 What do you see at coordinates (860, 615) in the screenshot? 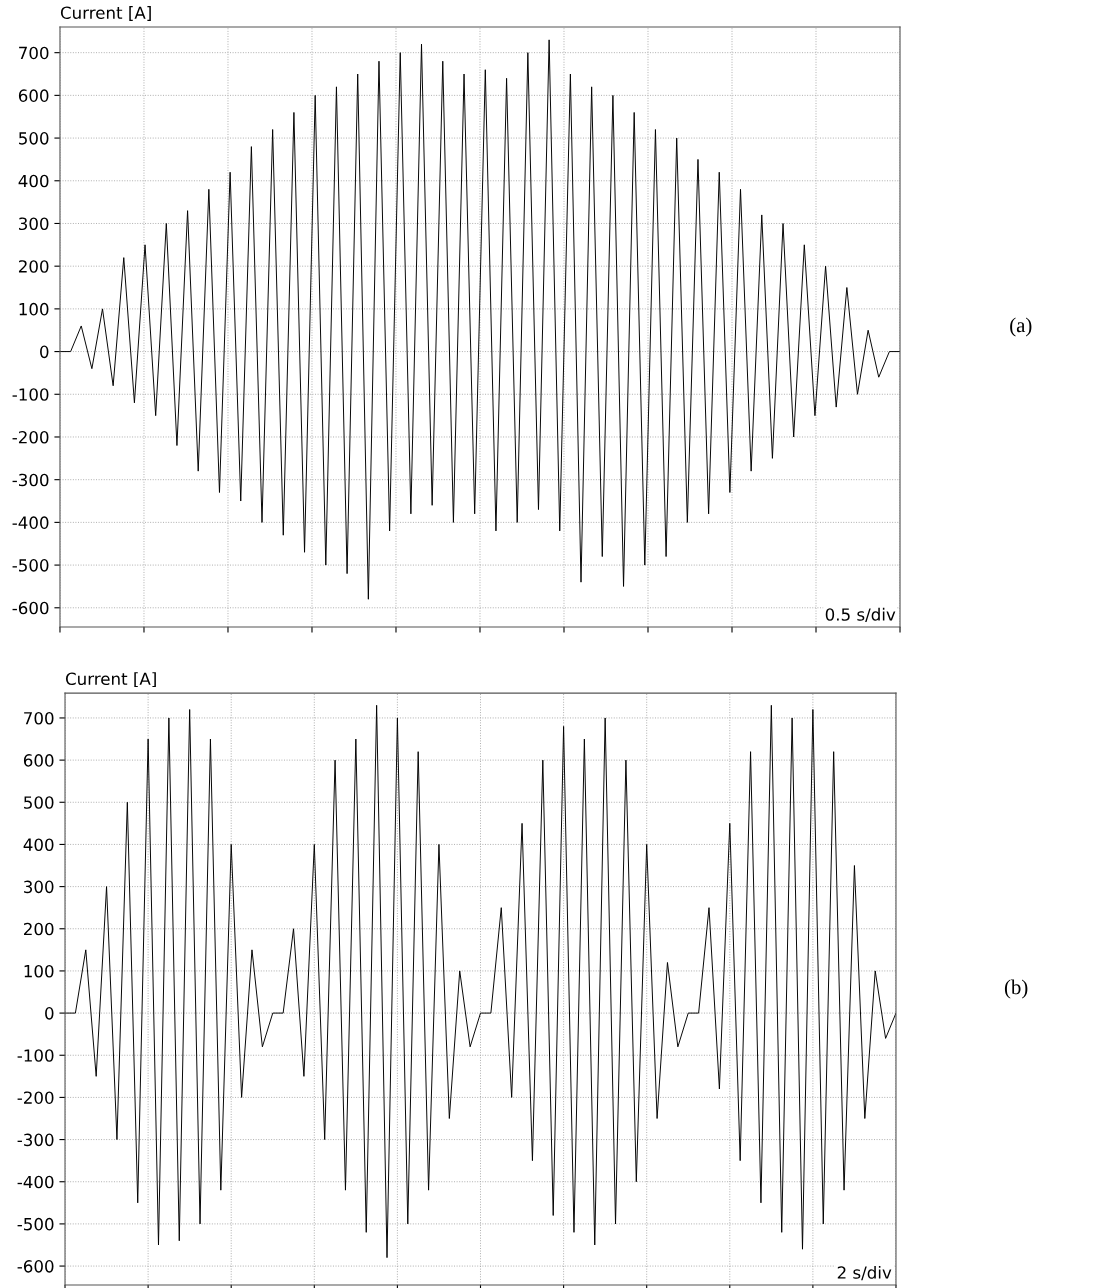
I see `annotation: 0.5 s/div` at bounding box center [860, 615].